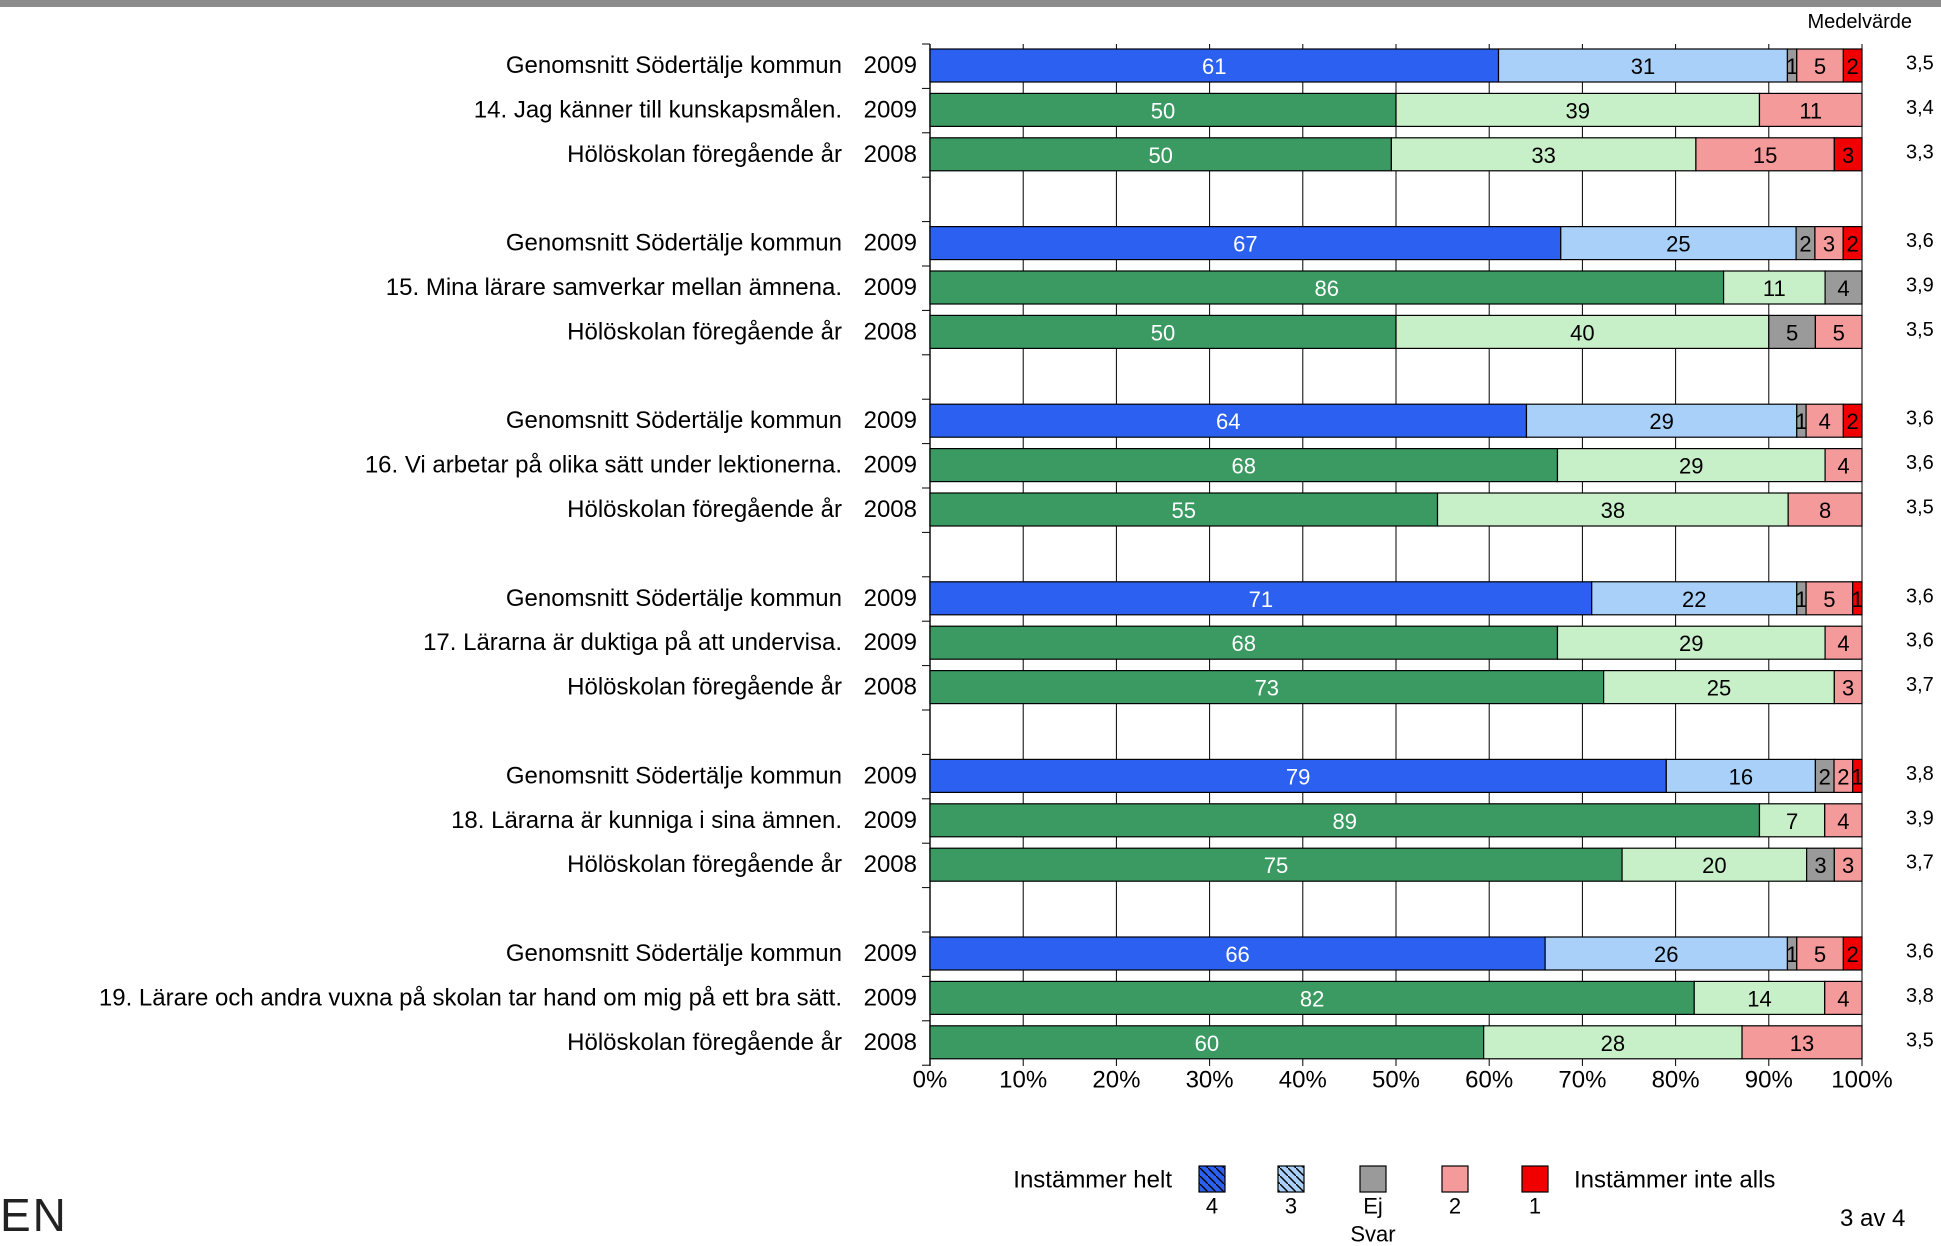 The height and width of the screenshot is (1246, 1941). What do you see at coordinates (1920, 108) in the screenshot?
I see `mean-value: 3,4` at bounding box center [1920, 108].